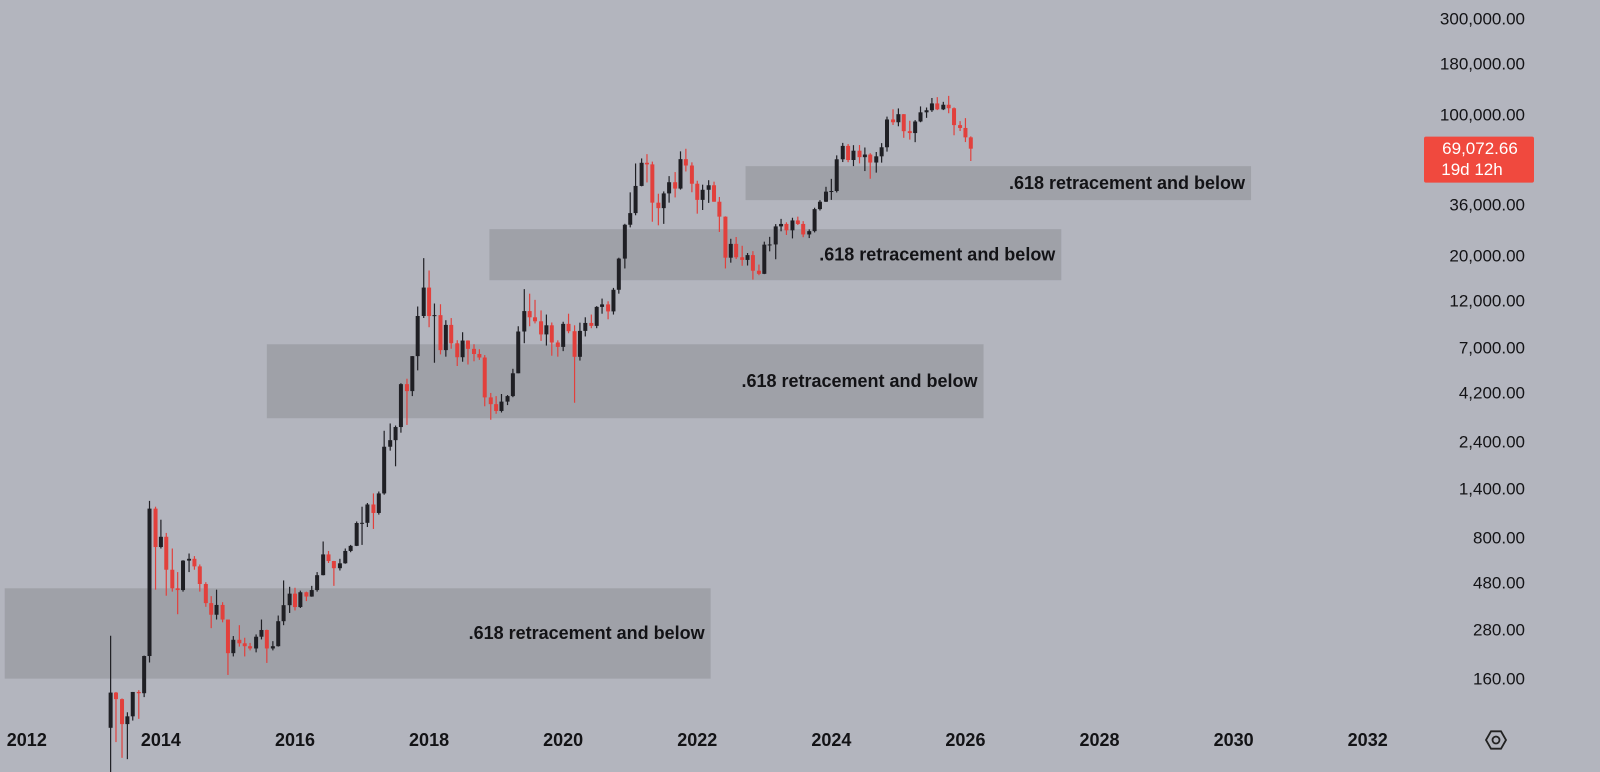 The width and height of the screenshot is (1600, 772). Describe the element at coordinates (1487, 300) in the screenshot. I see `y-tick-label: 12,000.00` at that location.